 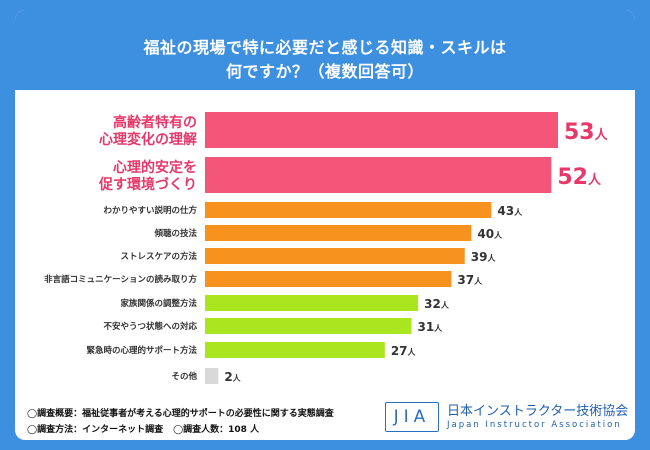 I want to click on category-label-9: 緊急時の心理的サポート方法, so click(x=141, y=350).